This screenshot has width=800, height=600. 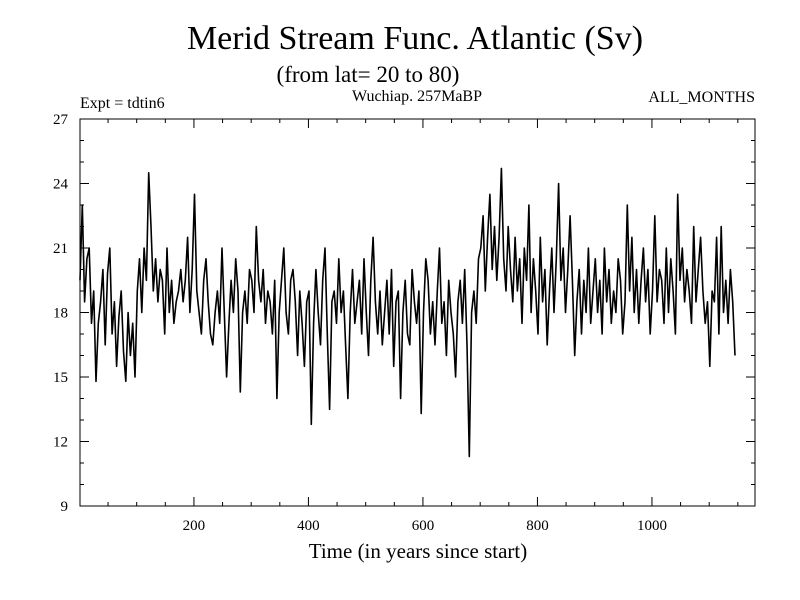 I want to click on x-tick-label: 1000, so click(x=652, y=526).